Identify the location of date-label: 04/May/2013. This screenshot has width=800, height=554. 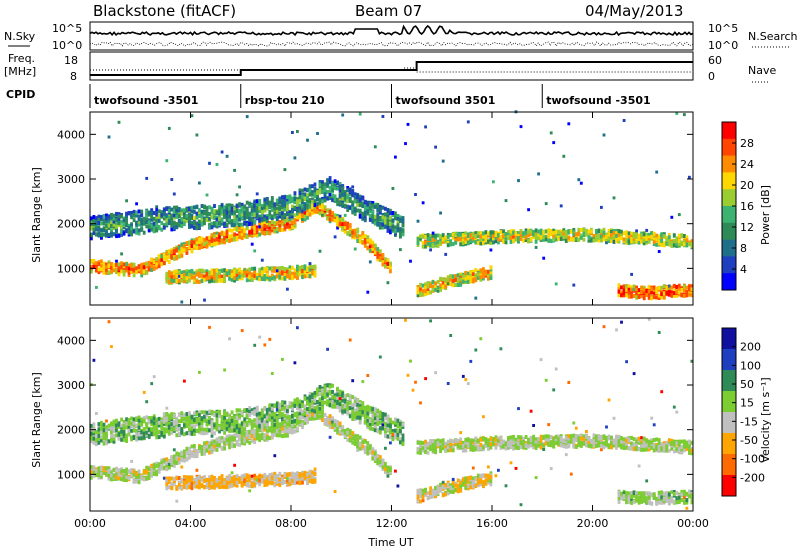
(634, 11).